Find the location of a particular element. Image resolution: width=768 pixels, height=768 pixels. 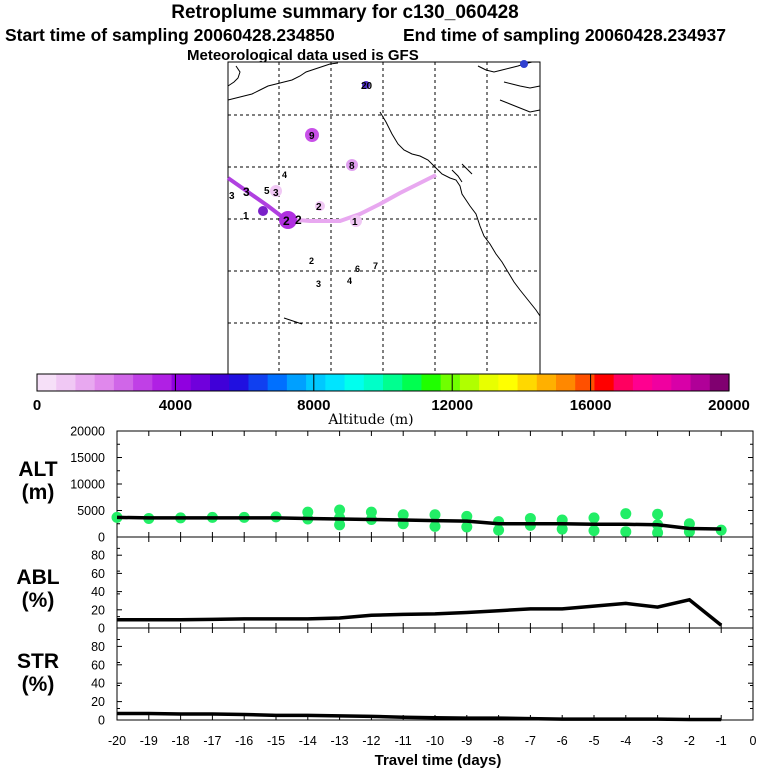

x-tick-label: -17 is located at coordinates (212, 741).